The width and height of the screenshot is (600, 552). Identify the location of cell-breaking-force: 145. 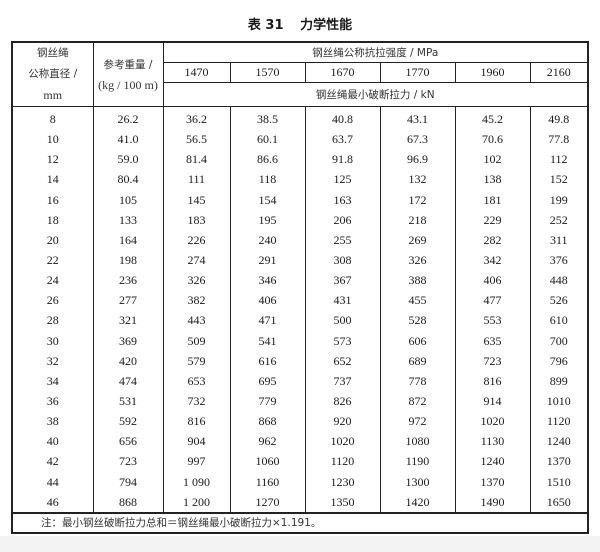
(196, 199).